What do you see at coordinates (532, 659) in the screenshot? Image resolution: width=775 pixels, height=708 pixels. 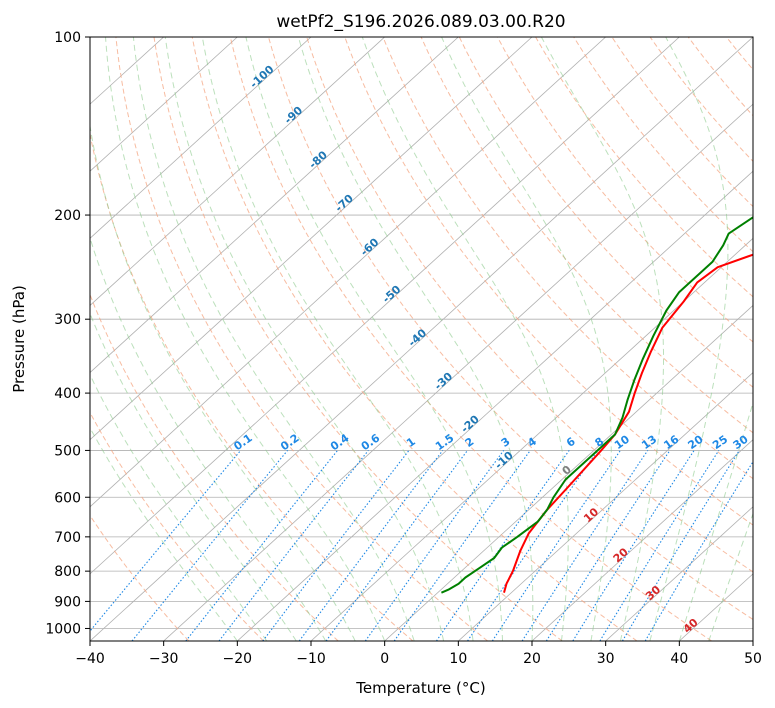 I see `x-tick-label: 20` at bounding box center [532, 659].